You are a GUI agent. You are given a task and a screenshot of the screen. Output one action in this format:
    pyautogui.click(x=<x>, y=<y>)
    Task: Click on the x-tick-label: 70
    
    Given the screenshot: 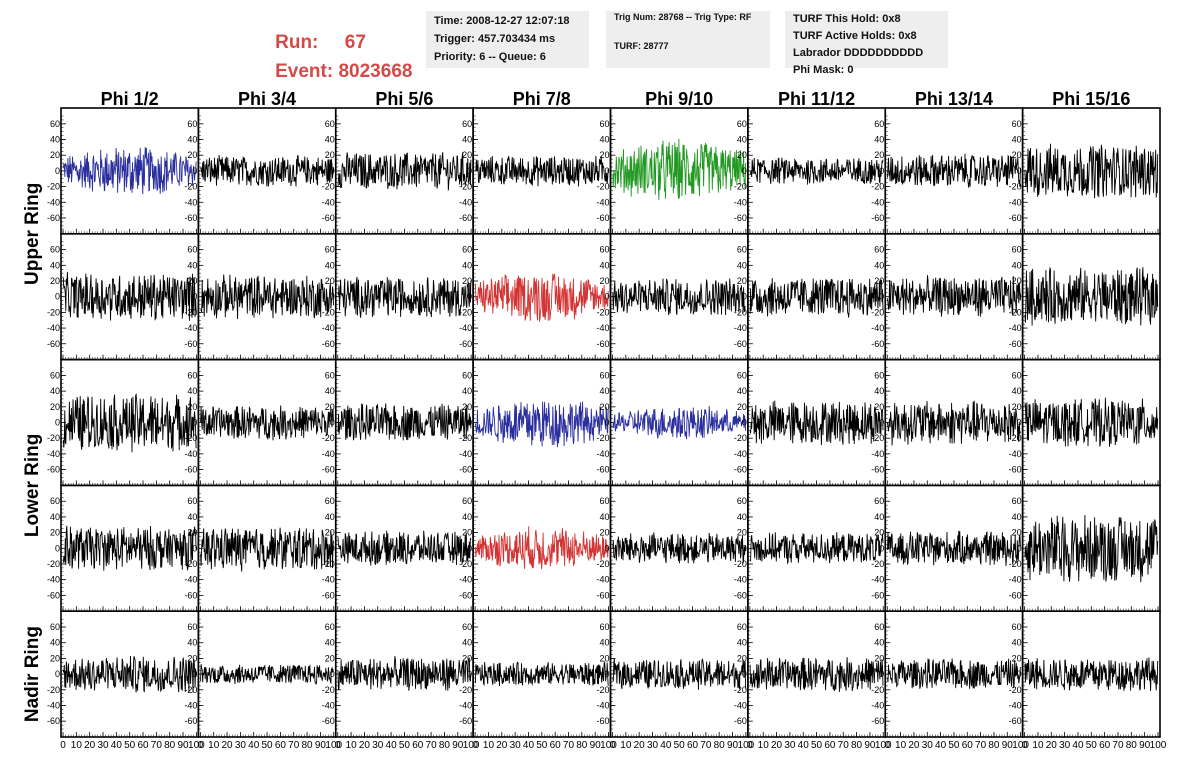 What is the action you would take?
    pyautogui.click(x=1118, y=745)
    